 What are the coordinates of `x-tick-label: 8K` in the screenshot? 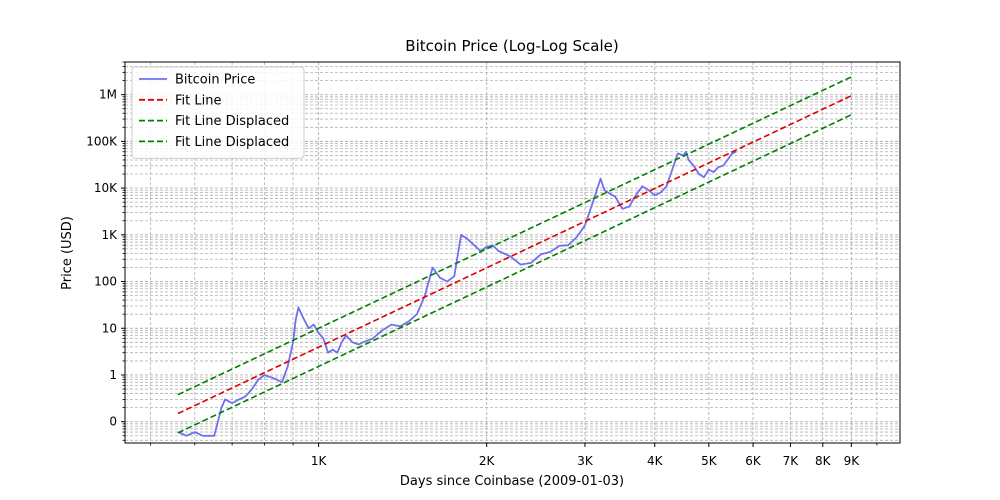 It's located at (823, 461).